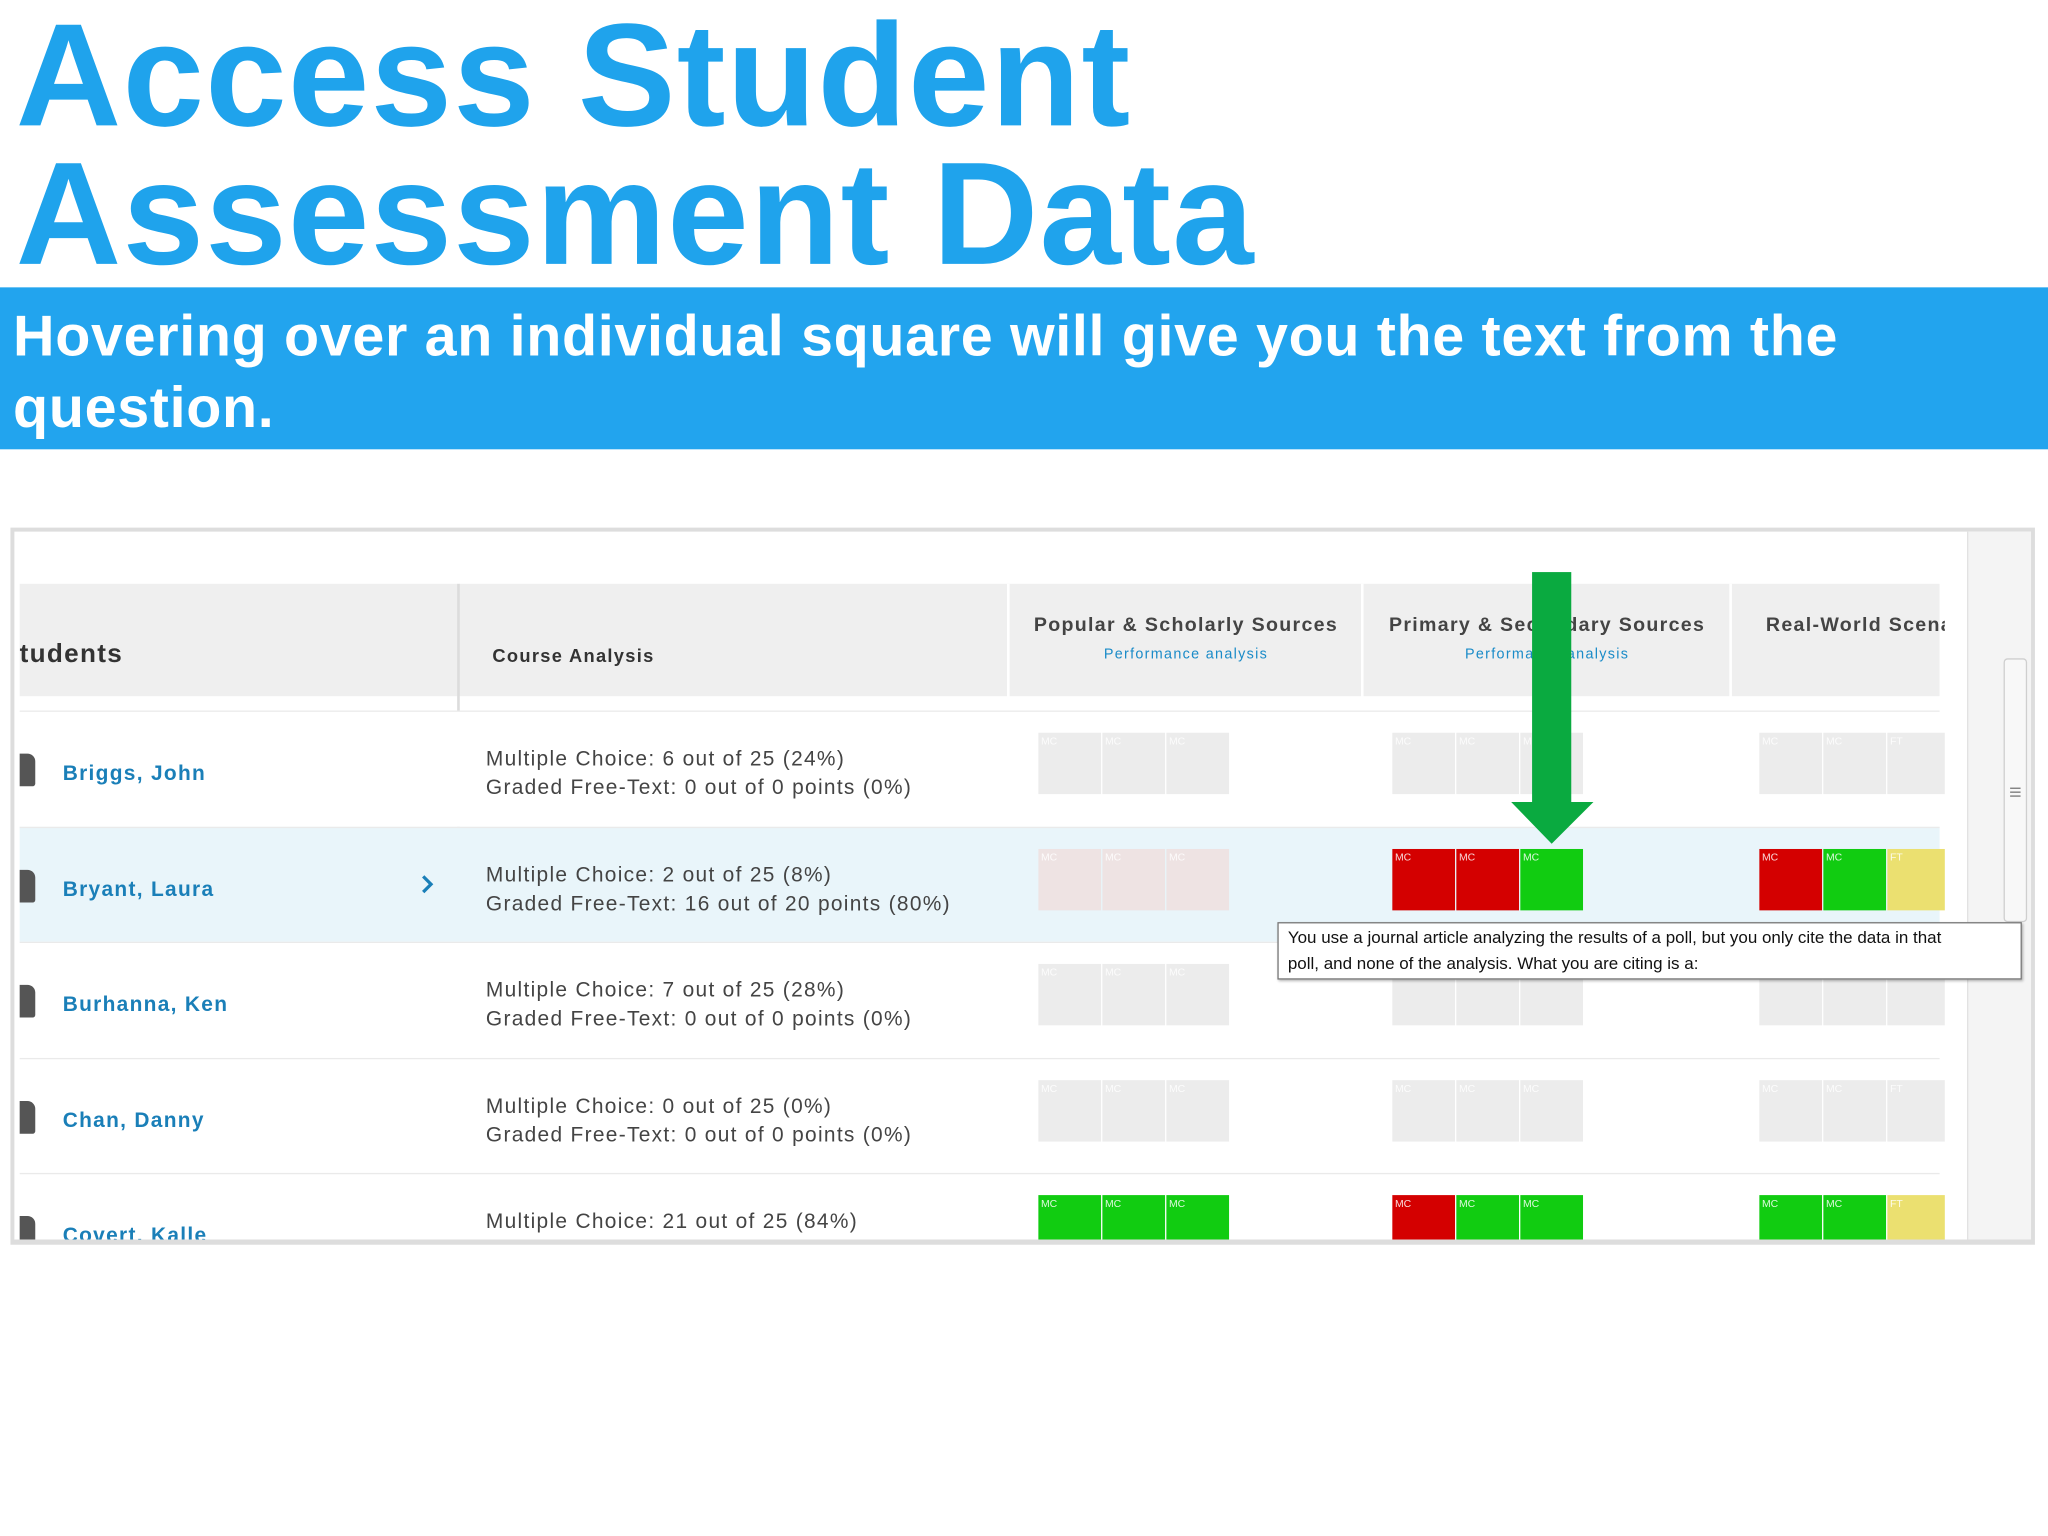 This screenshot has width=2048, height=1536. What do you see at coordinates (138, 890) in the screenshot?
I see `student-name: Bryant, Laura` at bounding box center [138, 890].